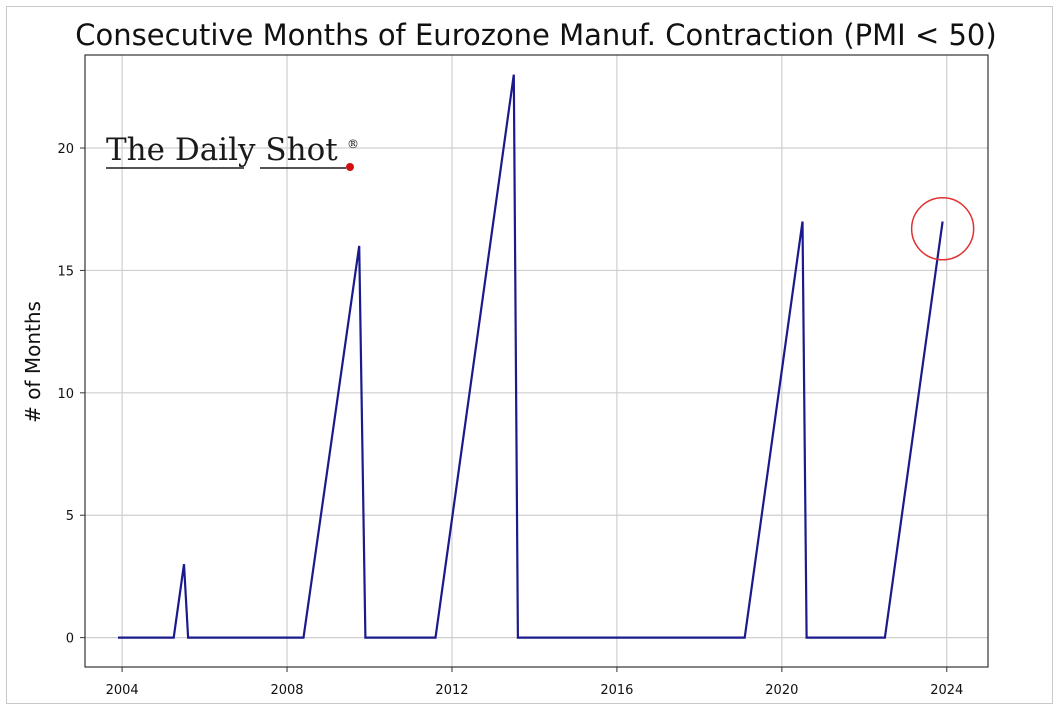  Describe the element at coordinates (70, 639) in the screenshot. I see `y-tick-label: 0` at that location.